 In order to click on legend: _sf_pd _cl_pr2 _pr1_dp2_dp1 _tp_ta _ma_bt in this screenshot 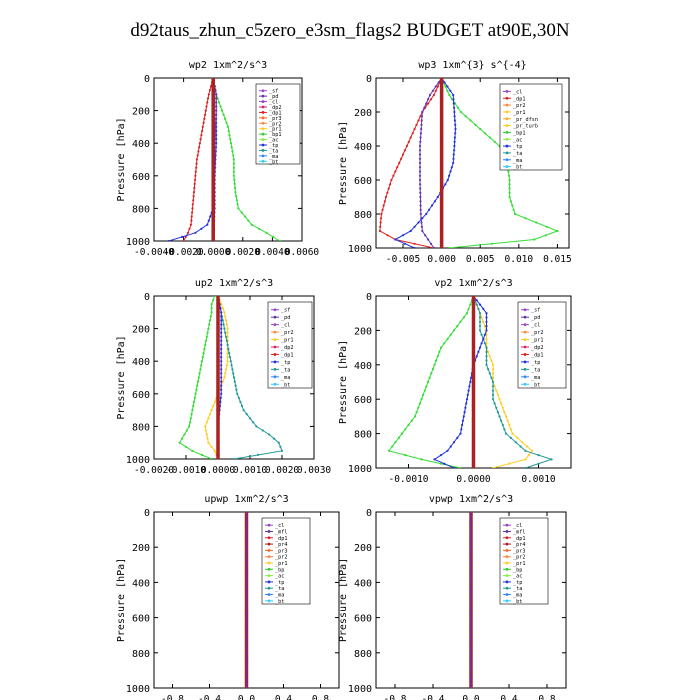, I will do `click(290, 345)`.